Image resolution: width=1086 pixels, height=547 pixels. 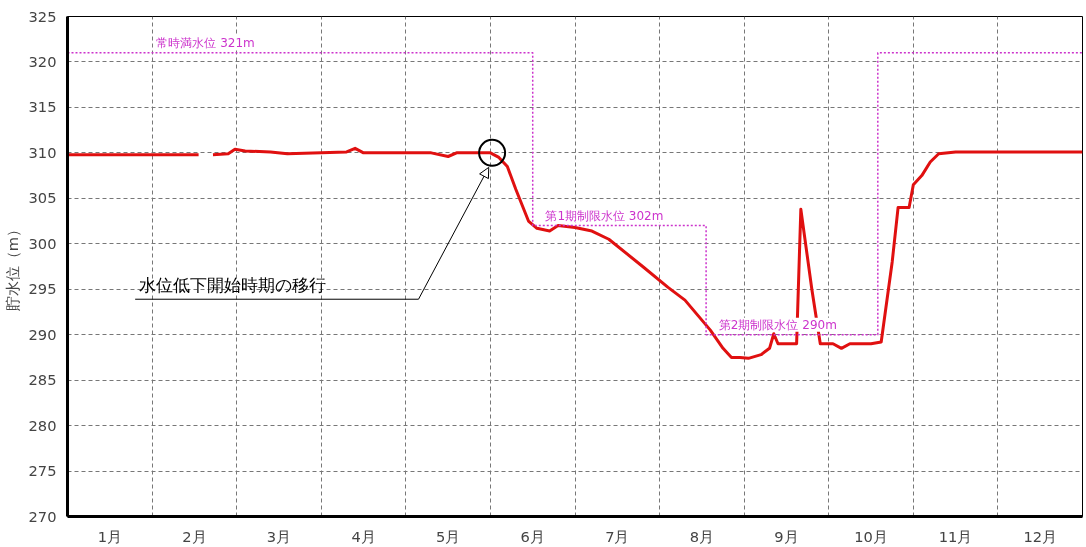 I want to click on y-tick-label: 280, so click(x=42, y=425).